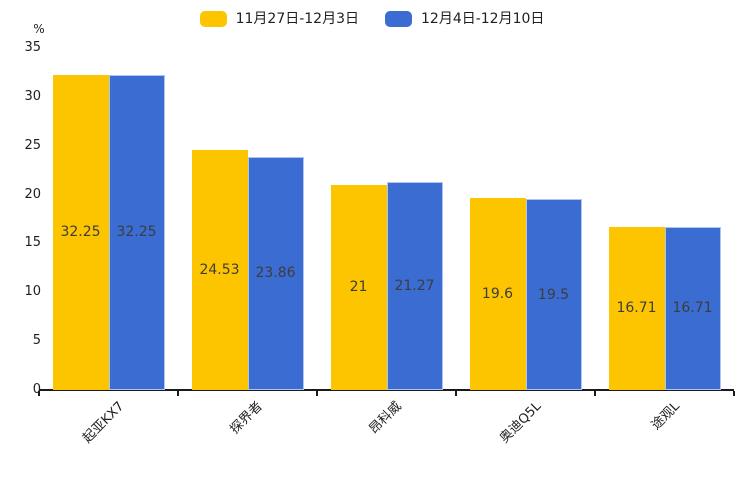  What do you see at coordinates (36, 389) in the screenshot?
I see `y-axis-tick-label: 0` at bounding box center [36, 389].